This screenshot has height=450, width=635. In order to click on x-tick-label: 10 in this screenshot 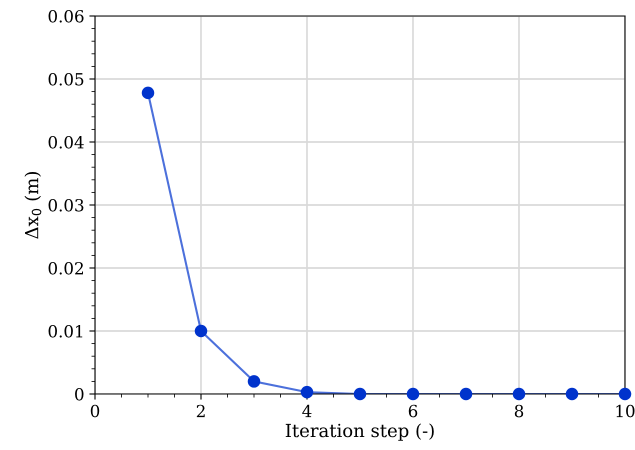, I will do `click(625, 411)`.